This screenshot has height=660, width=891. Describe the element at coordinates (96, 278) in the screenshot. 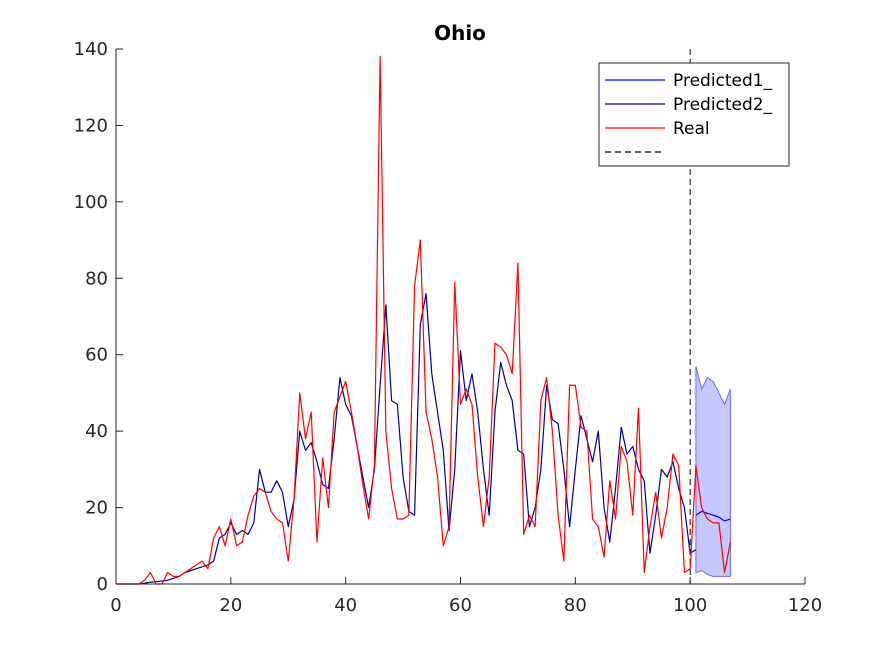

I see `y-tick-label: 80` at that location.